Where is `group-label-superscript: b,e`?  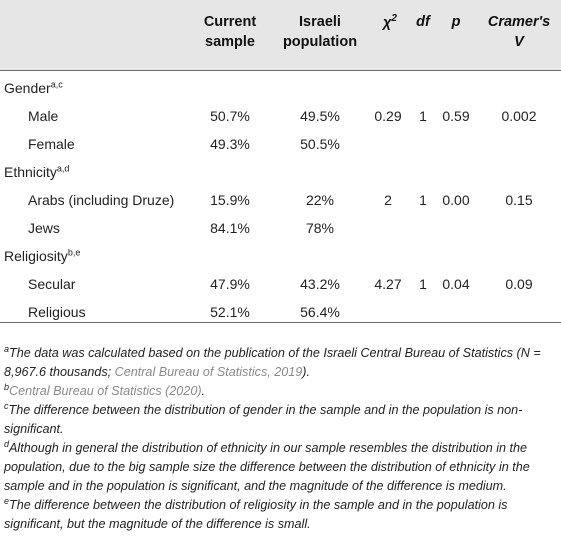
group-label-superscript: b,e is located at coordinates (74, 252).